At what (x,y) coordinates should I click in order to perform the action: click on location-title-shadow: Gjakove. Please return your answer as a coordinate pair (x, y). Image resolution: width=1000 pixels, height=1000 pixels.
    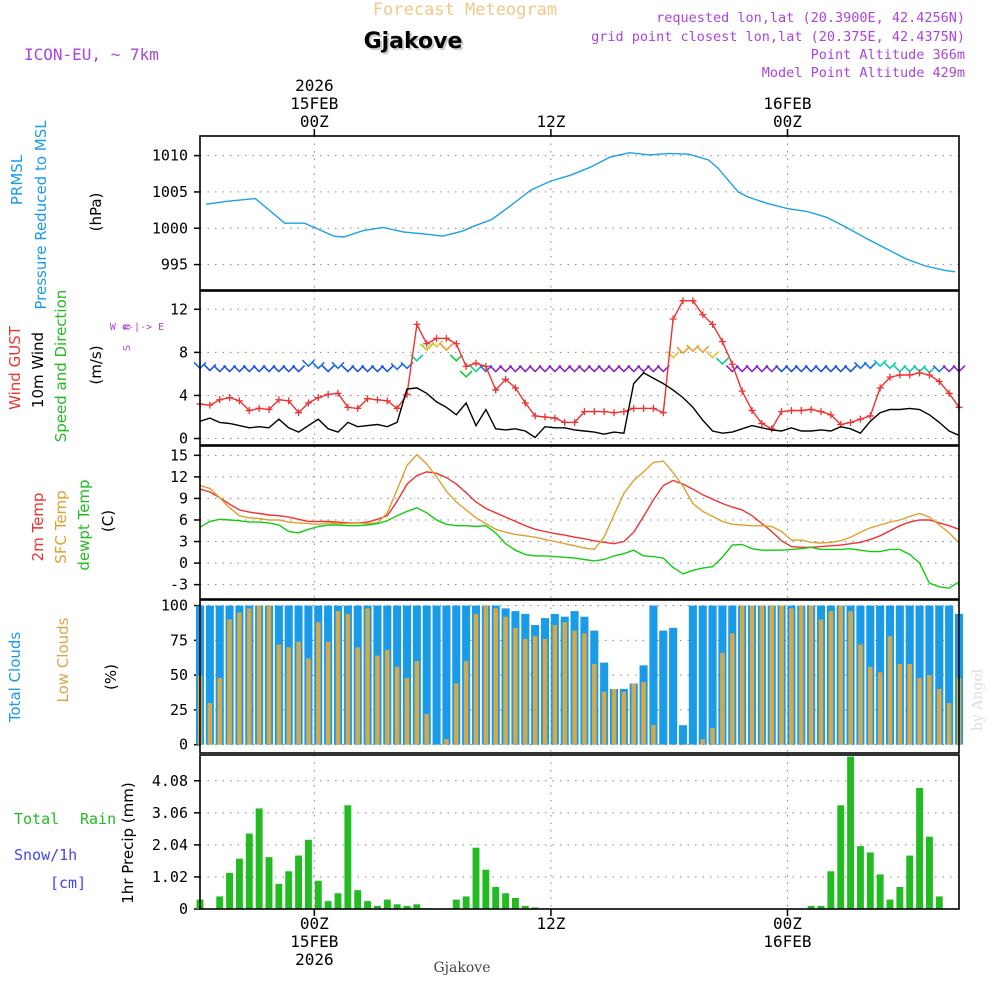
    Looking at the image, I should click on (415, 43).